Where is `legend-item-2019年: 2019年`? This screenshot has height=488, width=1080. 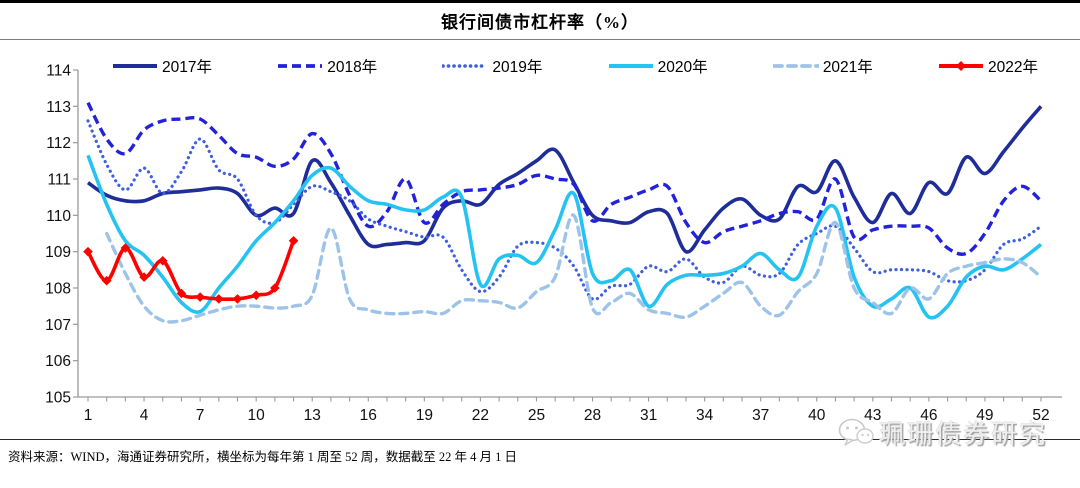
legend-item-2019年: 2019年 is located at coordinates (492, 66).